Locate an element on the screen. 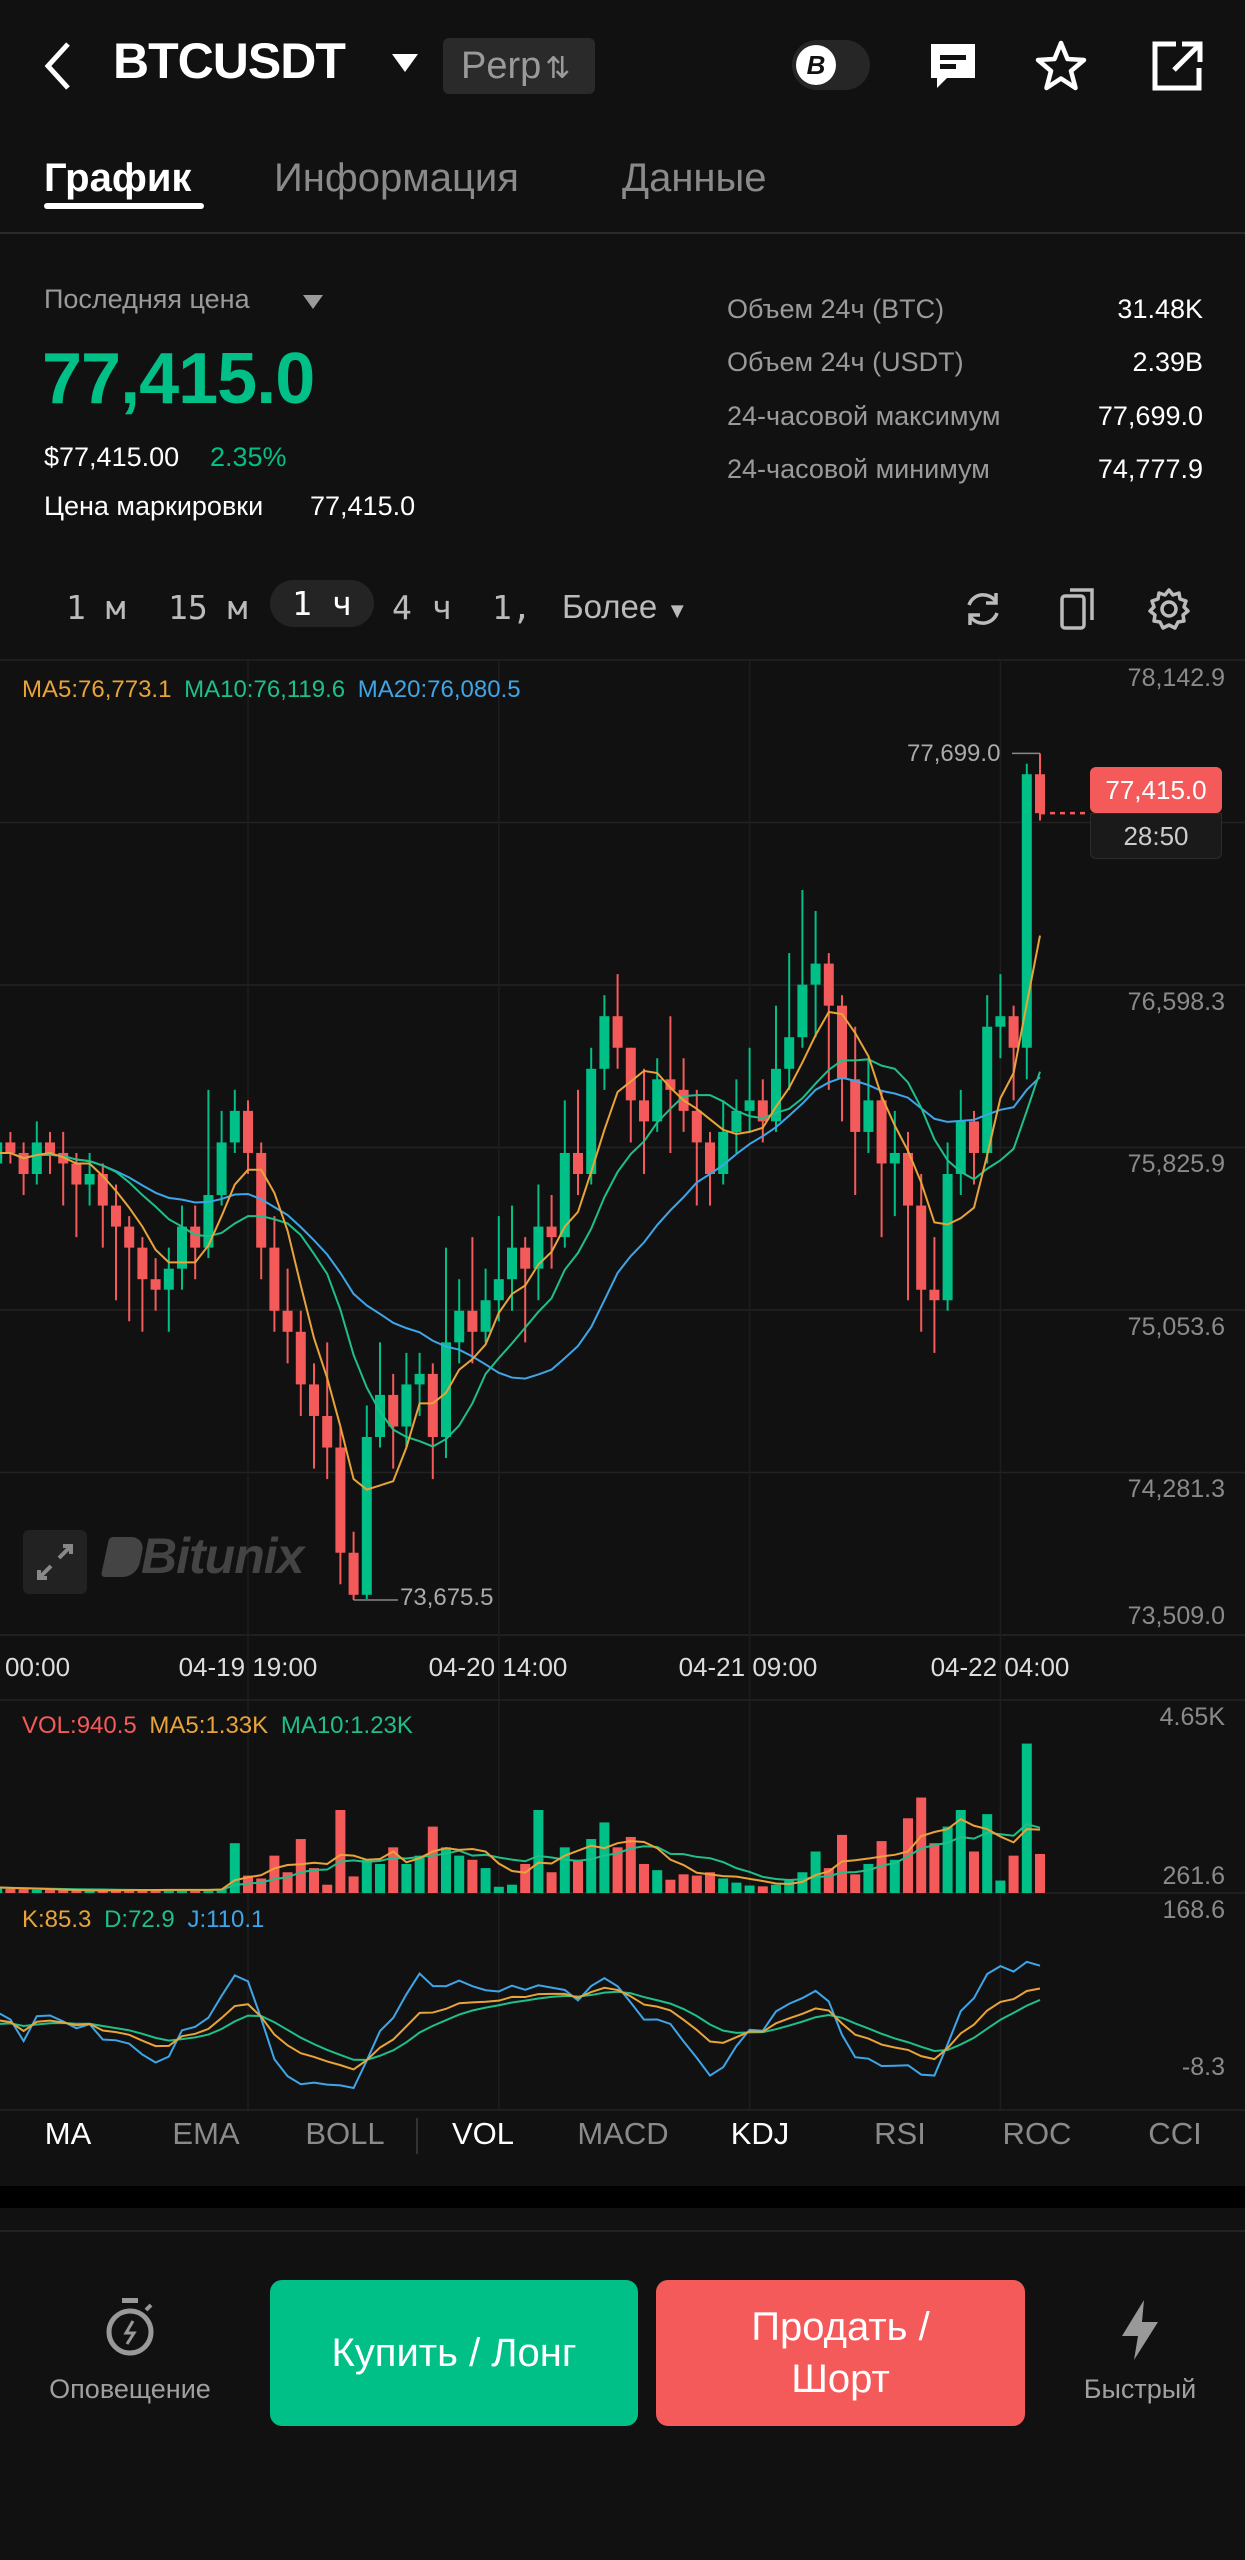 This screenshot has height=2560, width=1245. settings-gear-icon is located at coordinates (1169, 609).